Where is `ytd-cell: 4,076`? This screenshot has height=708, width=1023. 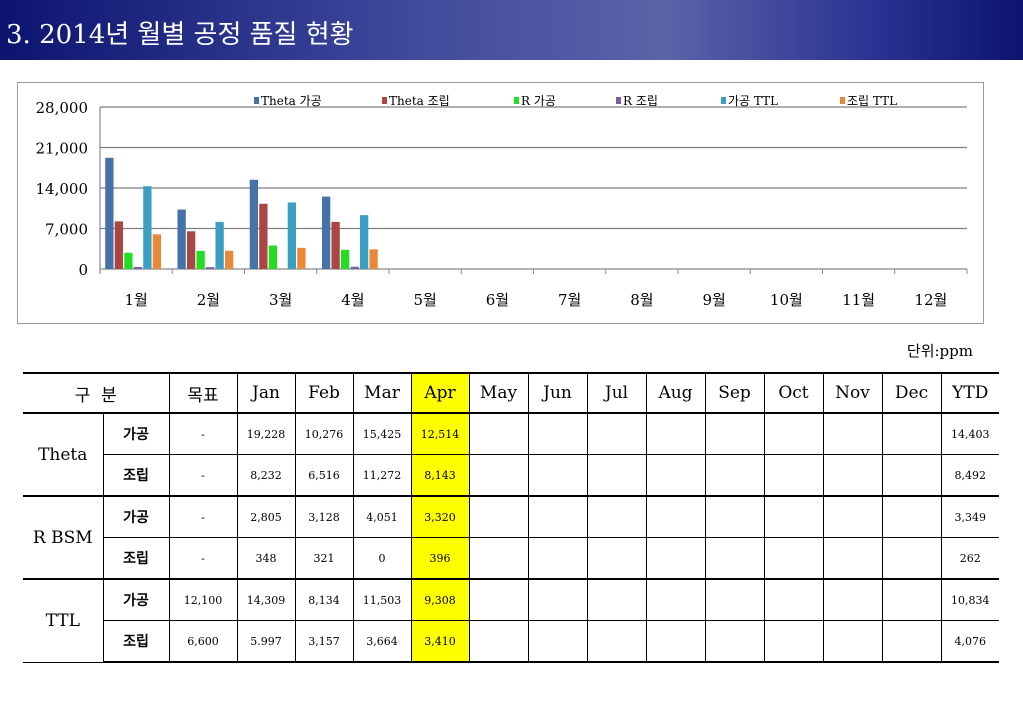 ytd-cell: 4,076 is located at coordinates (969, 641).